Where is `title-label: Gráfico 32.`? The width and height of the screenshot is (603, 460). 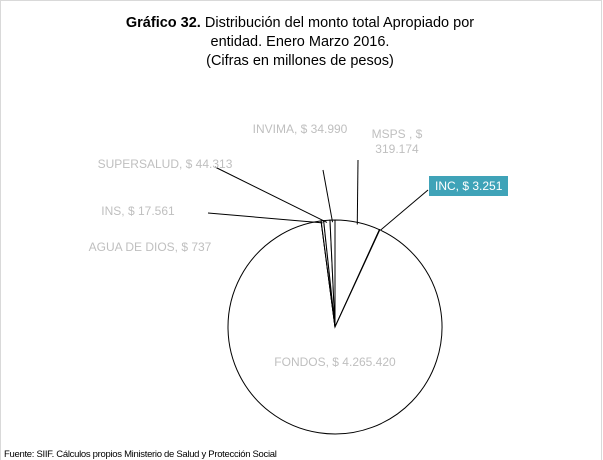 title-label: Gráfico 32. is located at coordinates (163, 23).